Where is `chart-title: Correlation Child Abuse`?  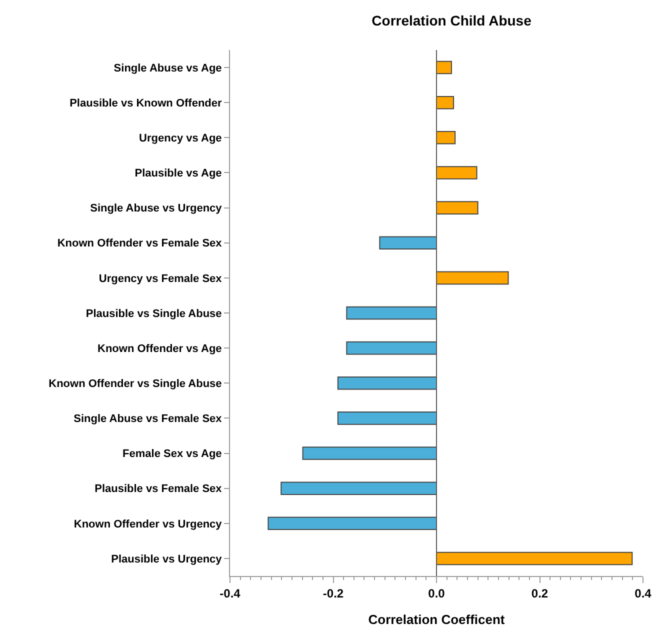 chart-title: Correlation Child Abuse is located at coordinates (452, 20).